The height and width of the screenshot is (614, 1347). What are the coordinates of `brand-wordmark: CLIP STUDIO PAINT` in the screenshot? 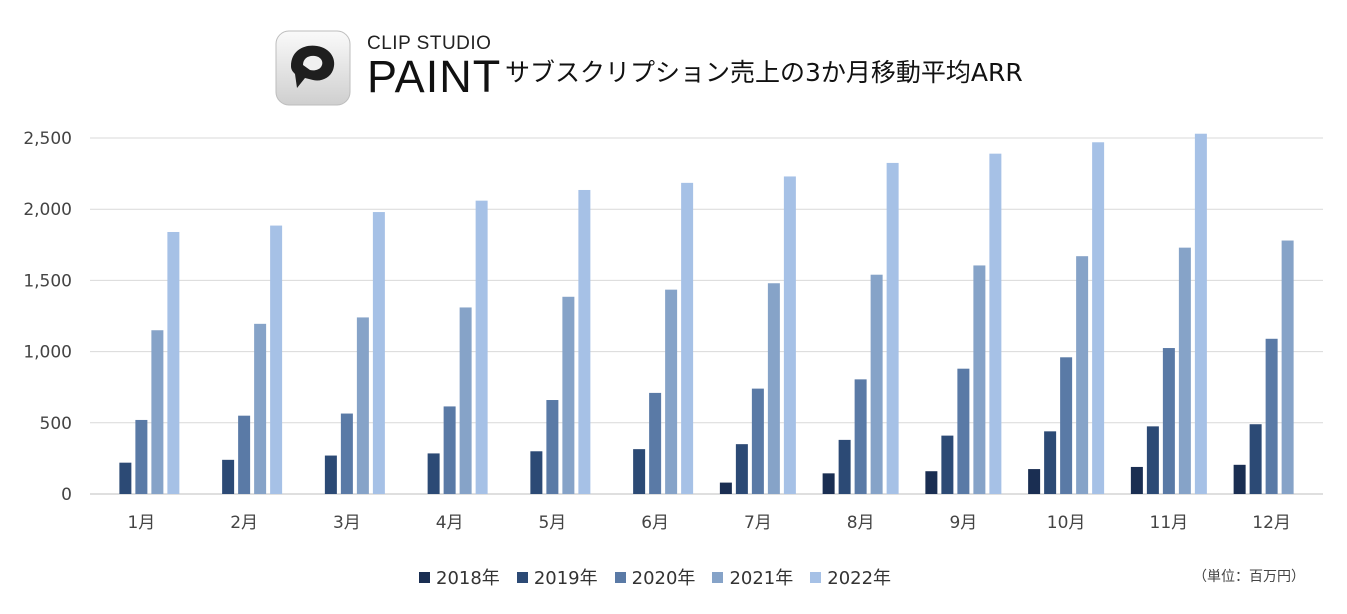 It's located at (434, 67).